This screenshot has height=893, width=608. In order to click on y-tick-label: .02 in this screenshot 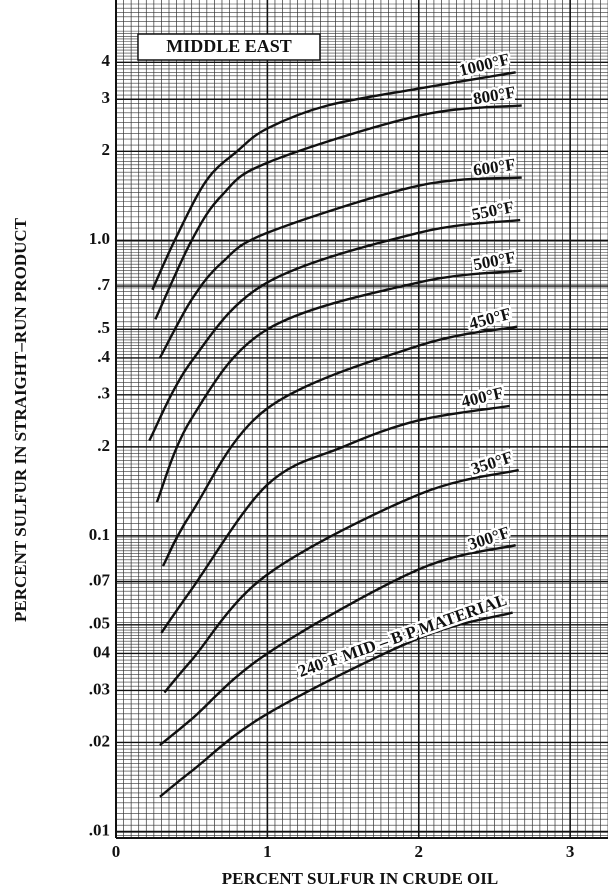, I will do `click(99, 740)`.